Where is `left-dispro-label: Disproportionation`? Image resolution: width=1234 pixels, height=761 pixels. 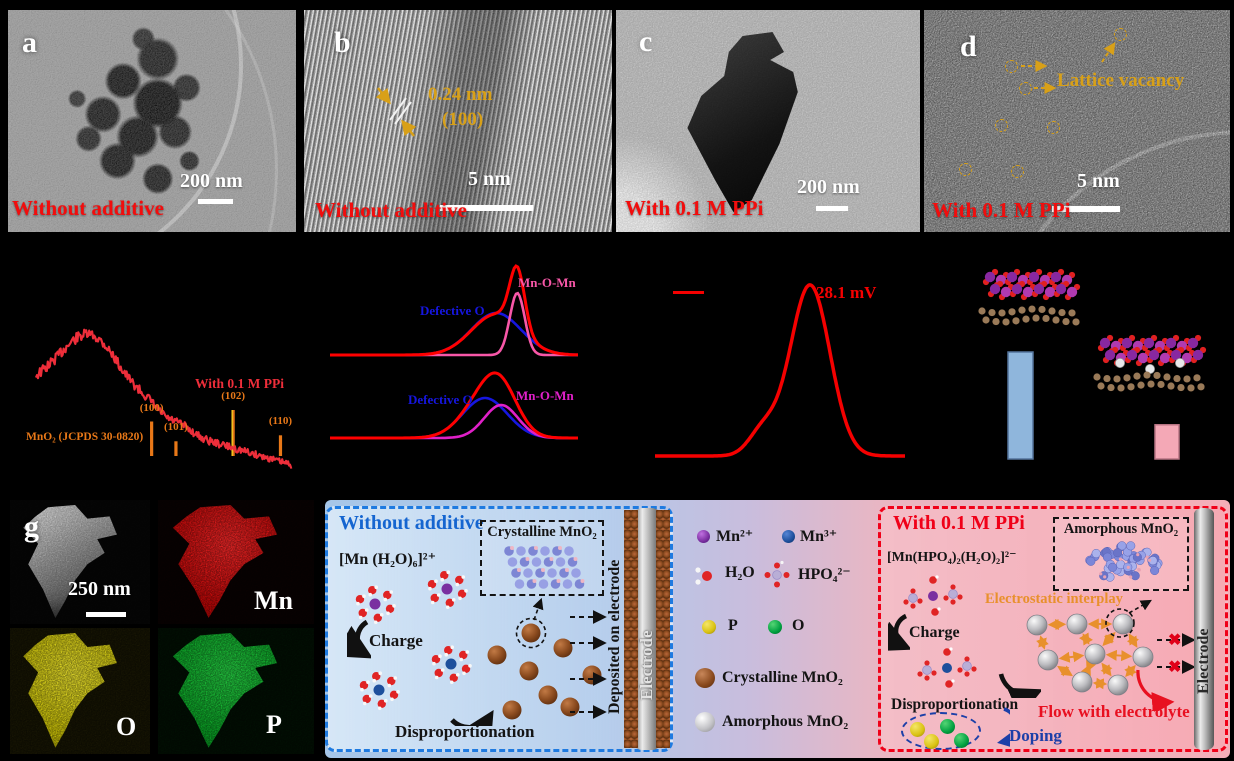
left-dispro-label: Disproportionation is located at coordinates (465, 731).